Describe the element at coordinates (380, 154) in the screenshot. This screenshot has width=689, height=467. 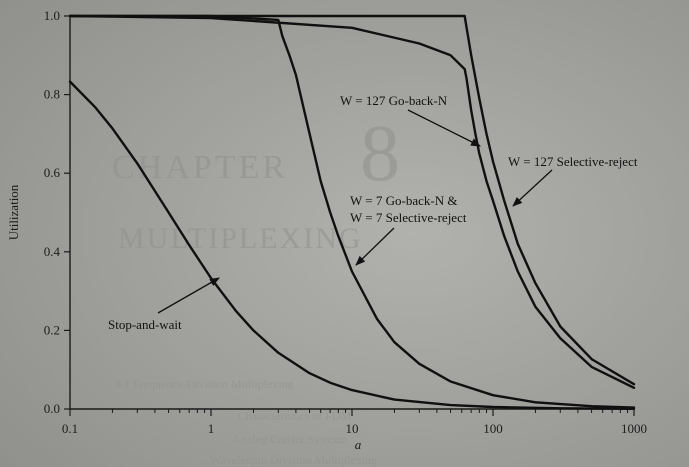
I see `ghost-chapter-number: 8` at that location.